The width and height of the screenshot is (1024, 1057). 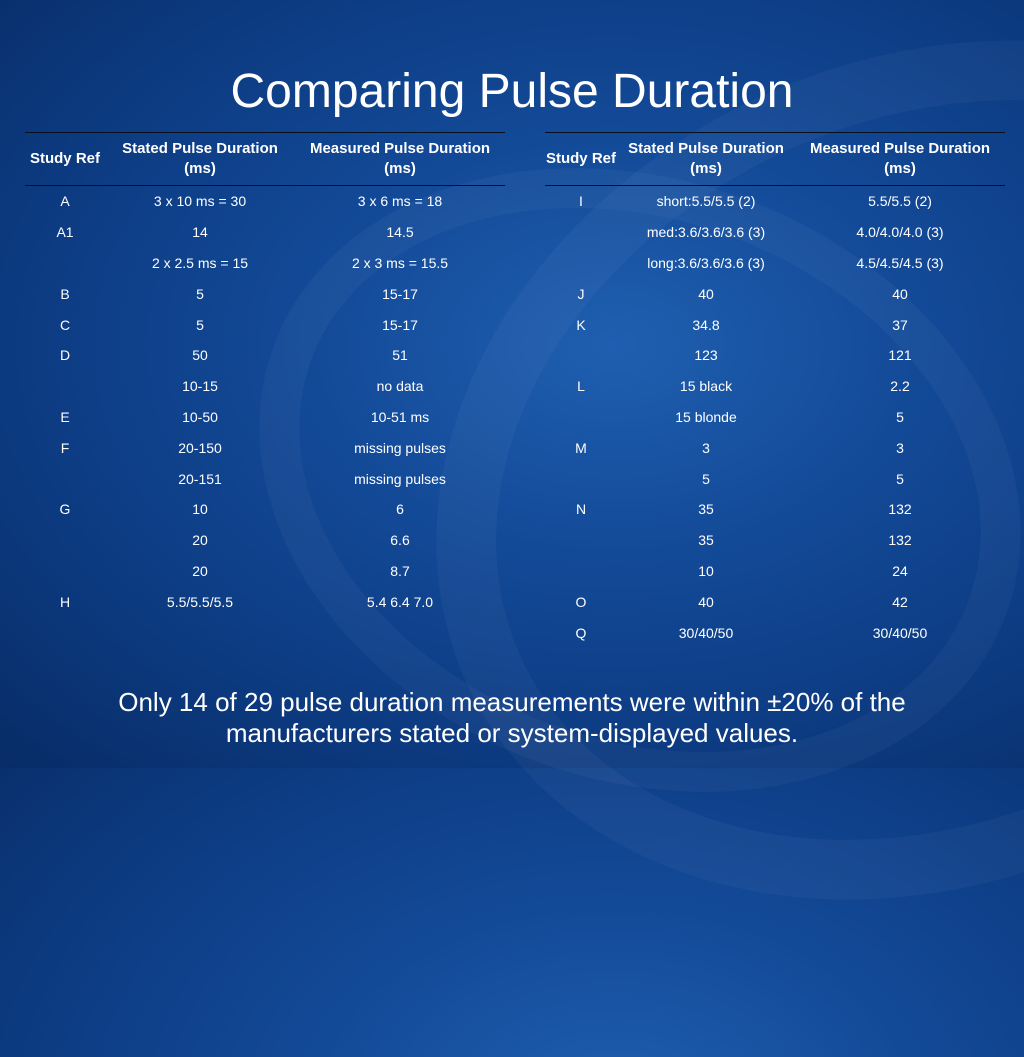 What do you see at coordinates (706, 201) in the screenshot?
I see `cell-stated-pulse: short:5.5/5.5 (2)` at bounding box center [706, 201].